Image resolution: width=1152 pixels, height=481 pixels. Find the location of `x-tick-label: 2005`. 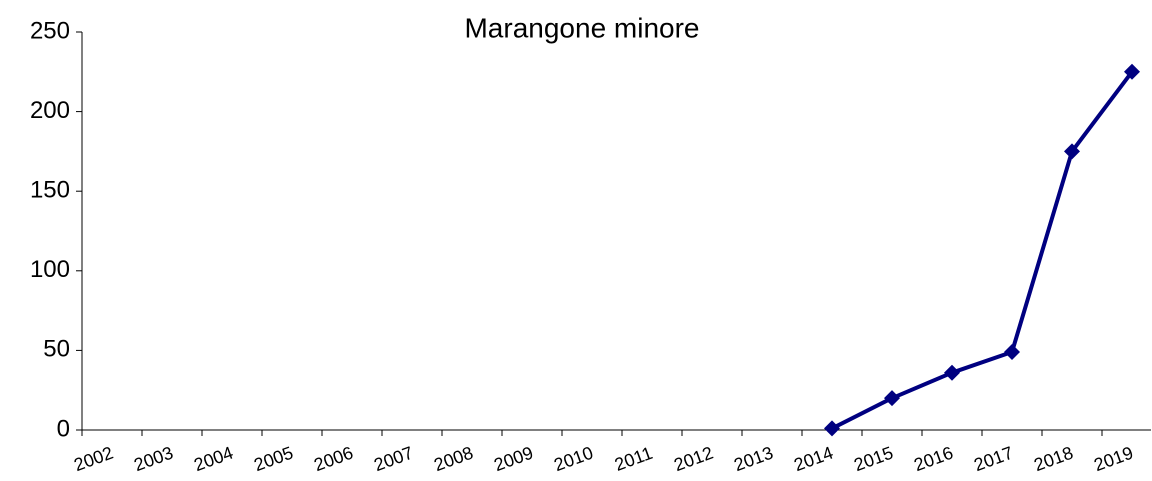

x-tick-label: 2005 is located at coordinates (273, 459).